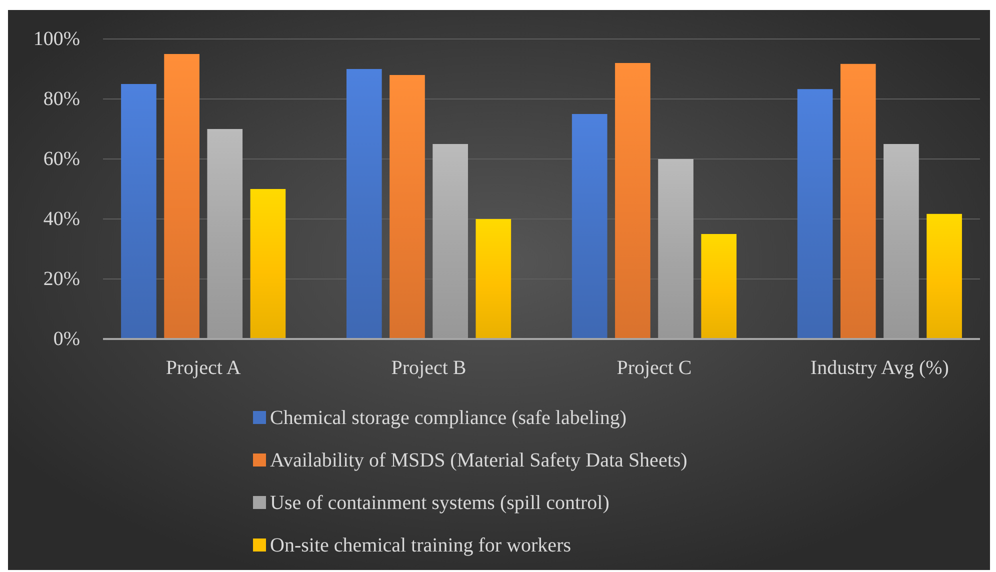  I want to click on x-tick-label: Project C, so click(654, 368).